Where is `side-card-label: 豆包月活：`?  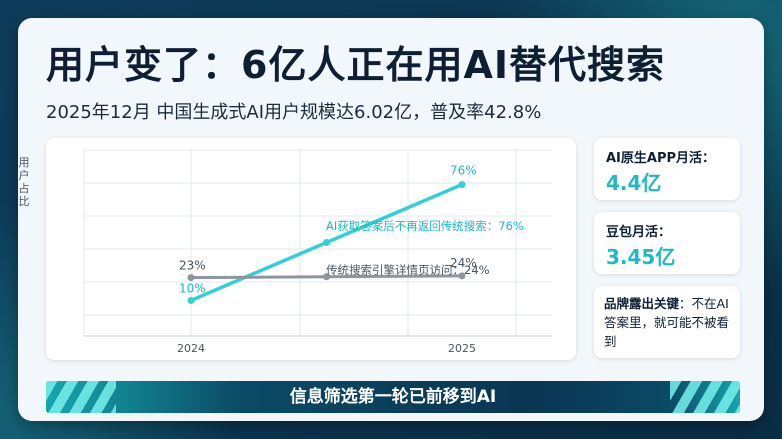 side-card-label: 豆包月活： is located at coordinates (639, 232).